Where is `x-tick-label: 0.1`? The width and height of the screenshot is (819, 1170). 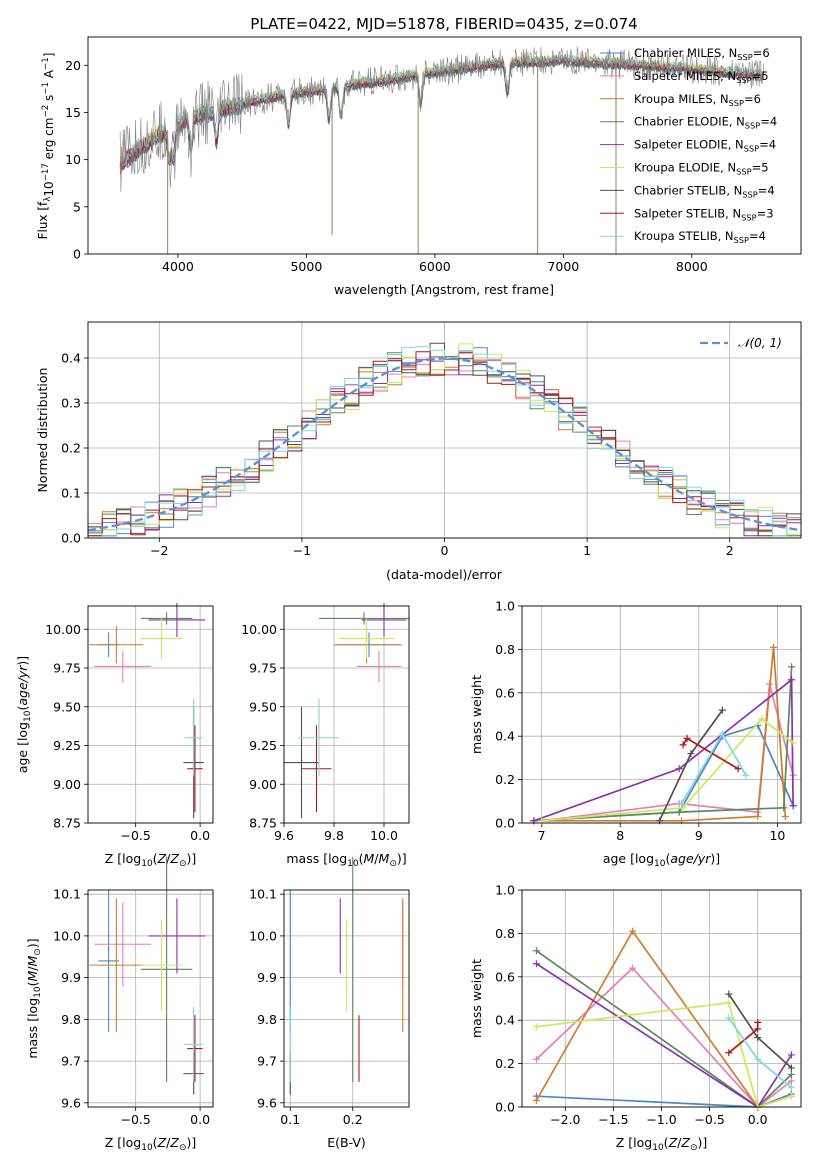 x-tick-label: 0.1 is located at coordinates (290, 1119).